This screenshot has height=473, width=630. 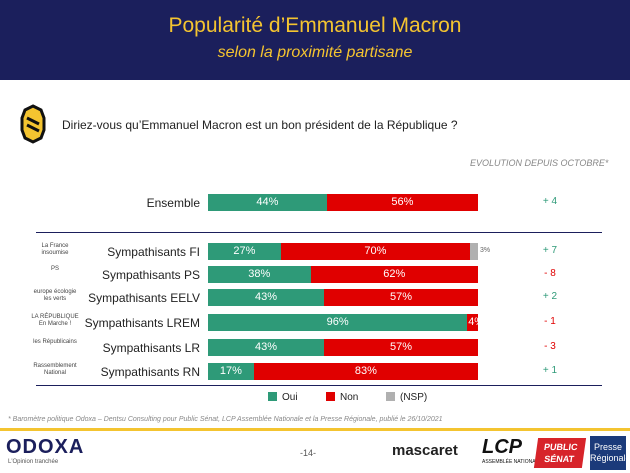 I want to click on data-label-non: 62%, so click(x=394, y=274).